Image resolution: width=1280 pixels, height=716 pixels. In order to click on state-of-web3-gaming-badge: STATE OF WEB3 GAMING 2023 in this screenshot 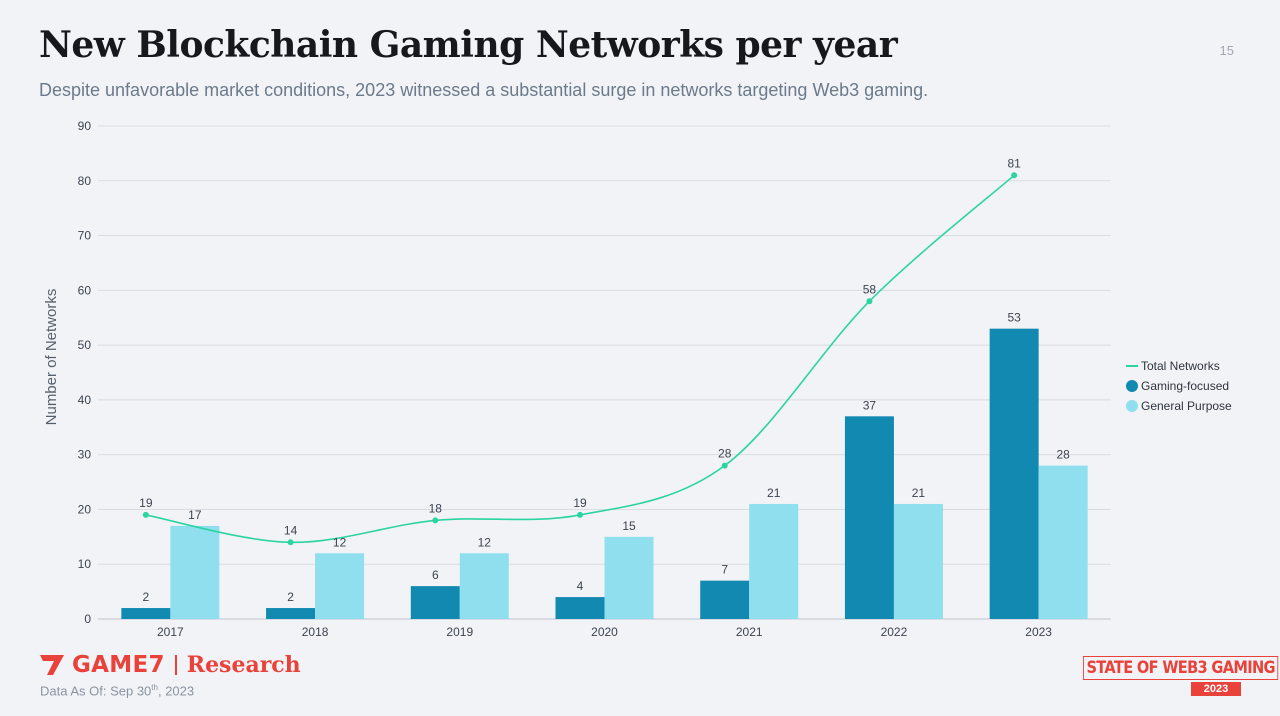, I will do `click(1181, 676)`.